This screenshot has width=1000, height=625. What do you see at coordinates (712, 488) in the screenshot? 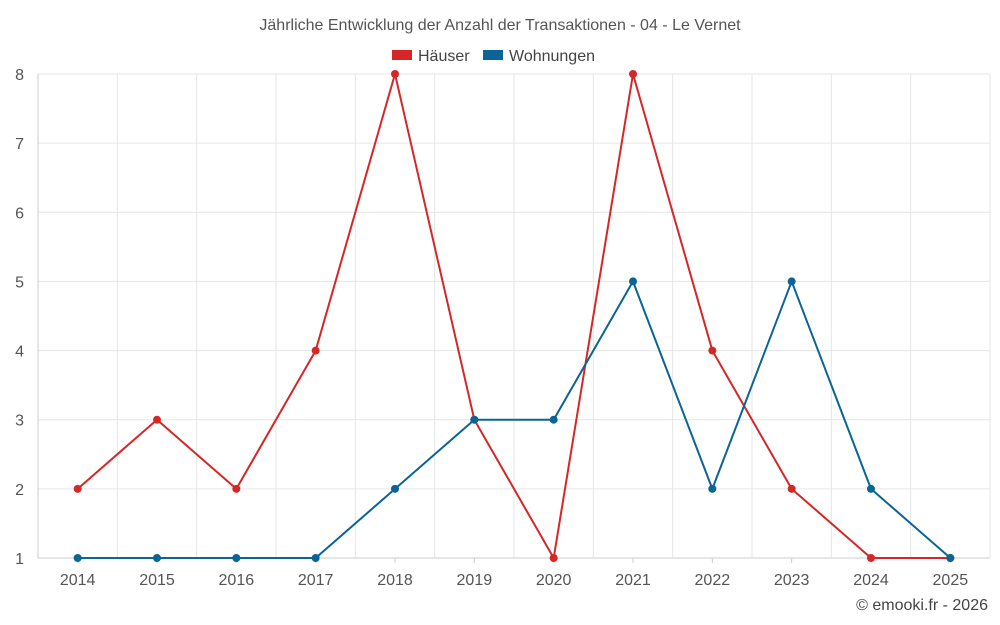
I see `data-point-wohnungen-2022` at bounding box center [712, 488].